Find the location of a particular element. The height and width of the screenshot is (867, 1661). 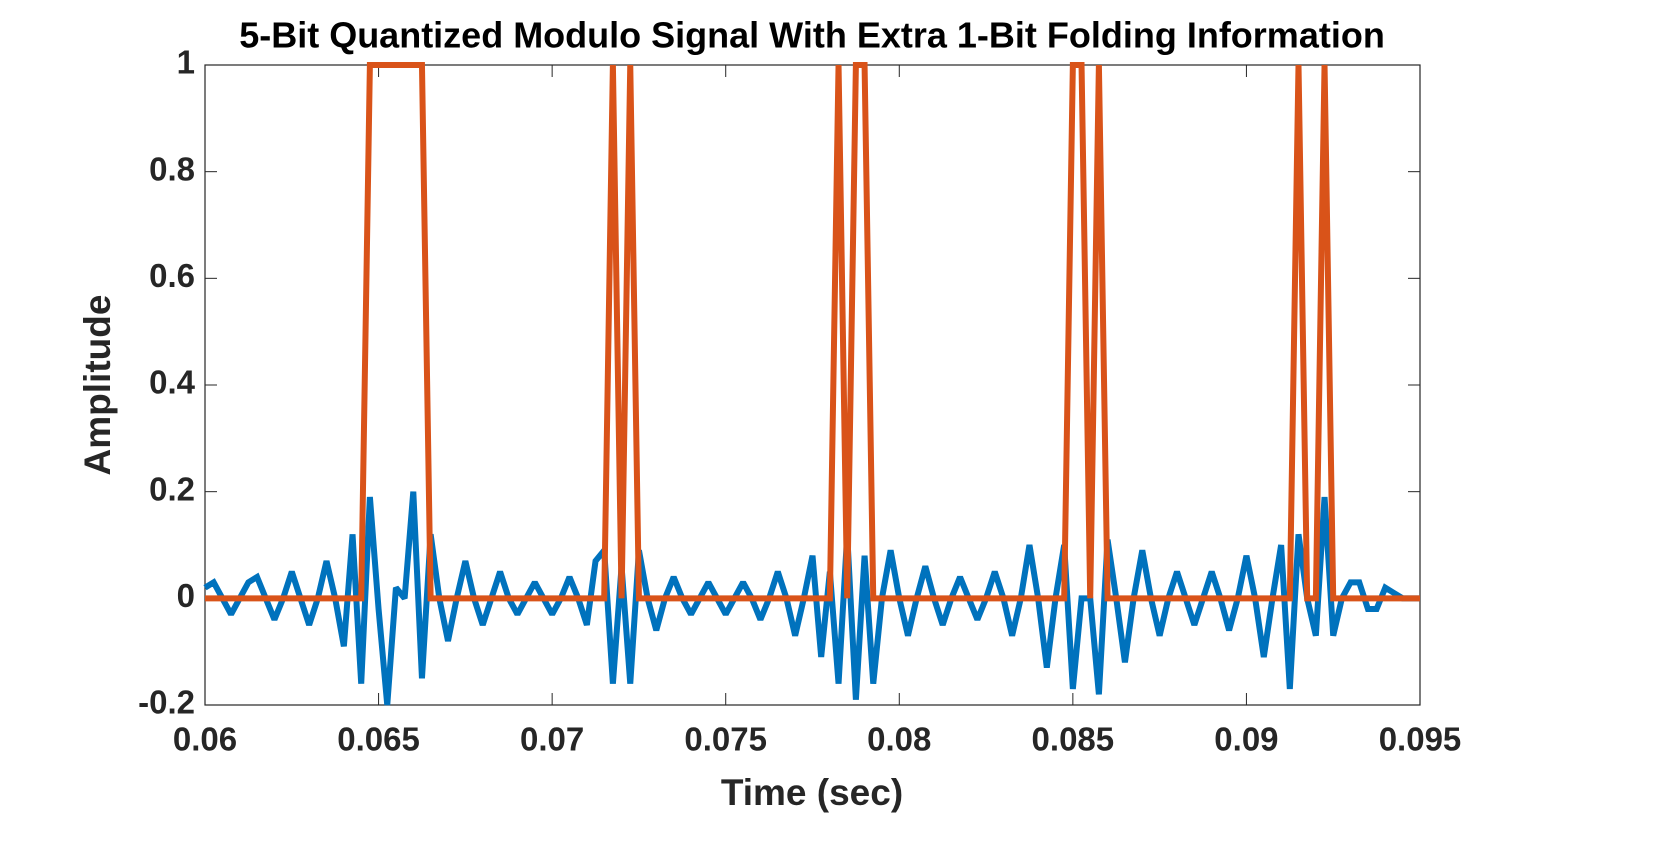

x-tick-label: 0.085 is located at coordinates (1073, 739).